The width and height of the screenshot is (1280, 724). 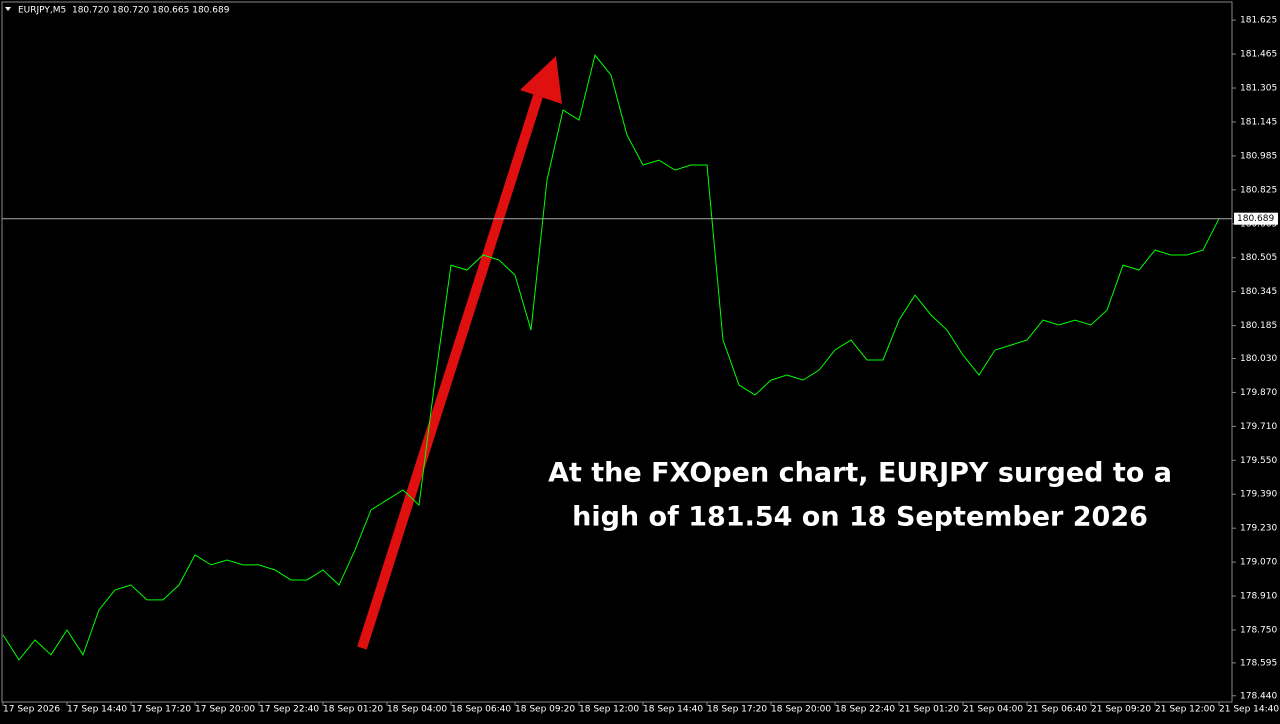 I want to click on y-tick-label: 178.440, so click(x=1258, y=696).